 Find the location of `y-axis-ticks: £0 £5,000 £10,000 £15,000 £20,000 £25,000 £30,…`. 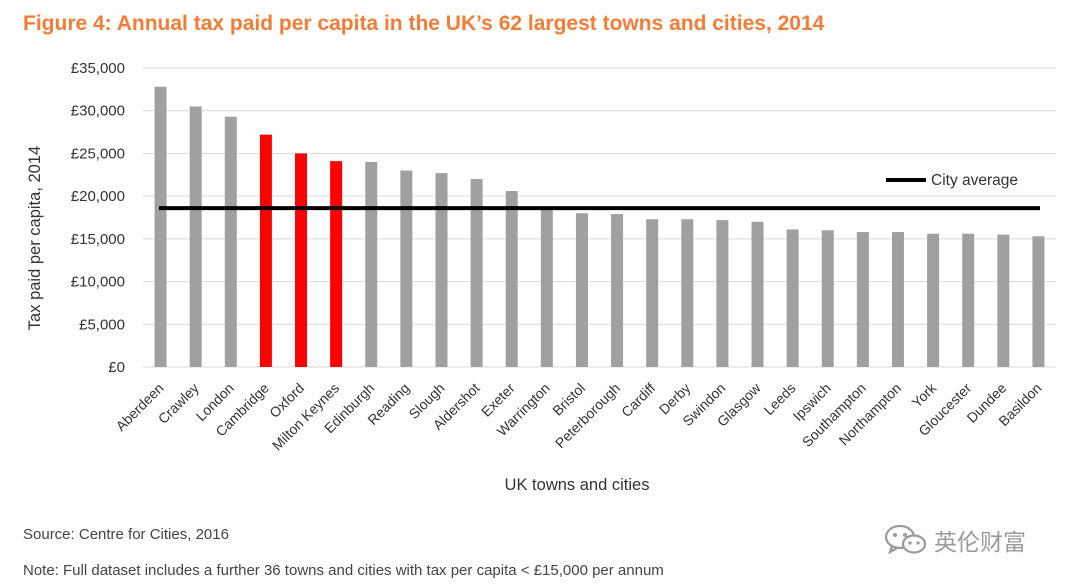

y-axis-ticks: £0 £5,000 £10,000 £15,000 £20,000 £25,000 £30,… is located at coordinates (98, 218).